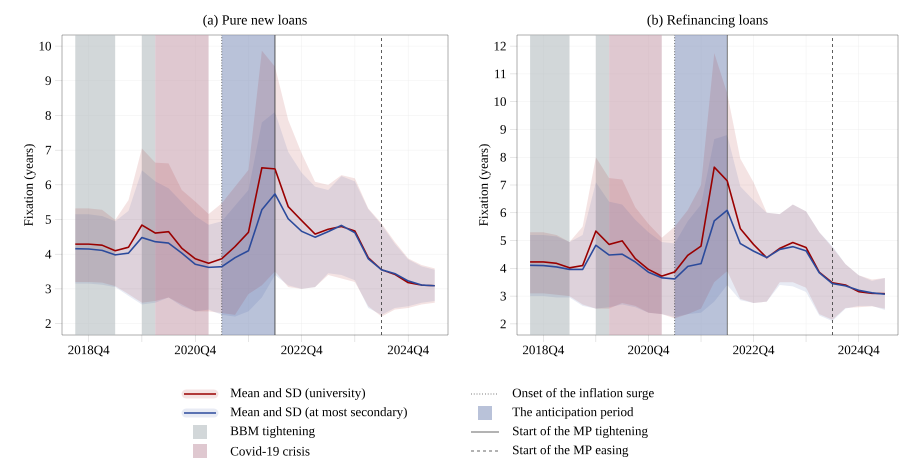 The height and width of the screenshot is (461, 899). Describe the element at coordinates (580, 432) in the screenshot. I see `legend-label: Start of the MP tightening` at that location.